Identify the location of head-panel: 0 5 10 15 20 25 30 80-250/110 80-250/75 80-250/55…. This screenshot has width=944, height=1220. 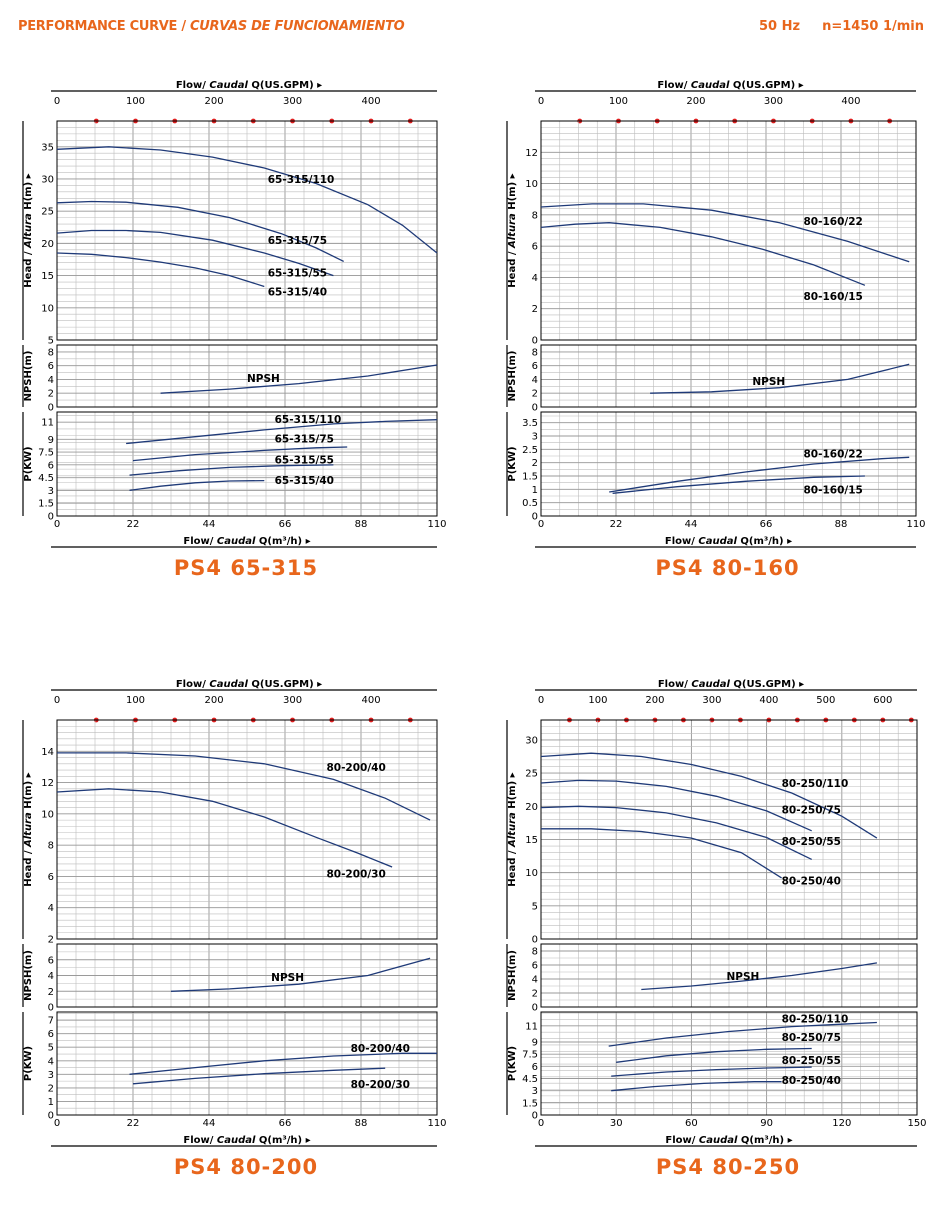
(712, 832).